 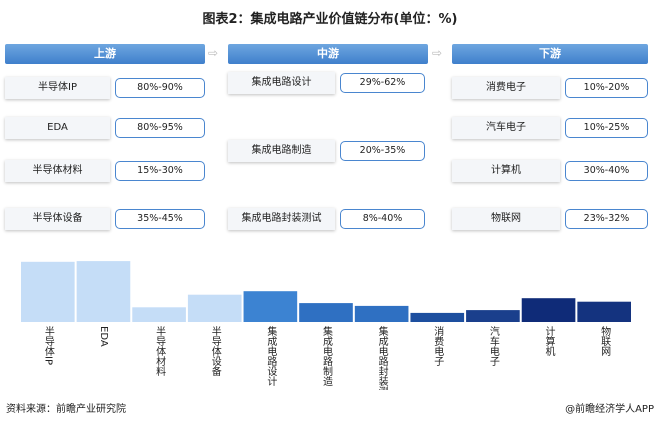 I want to click on brand: @前瞻经济学人APP, so click(x=609, y=409).